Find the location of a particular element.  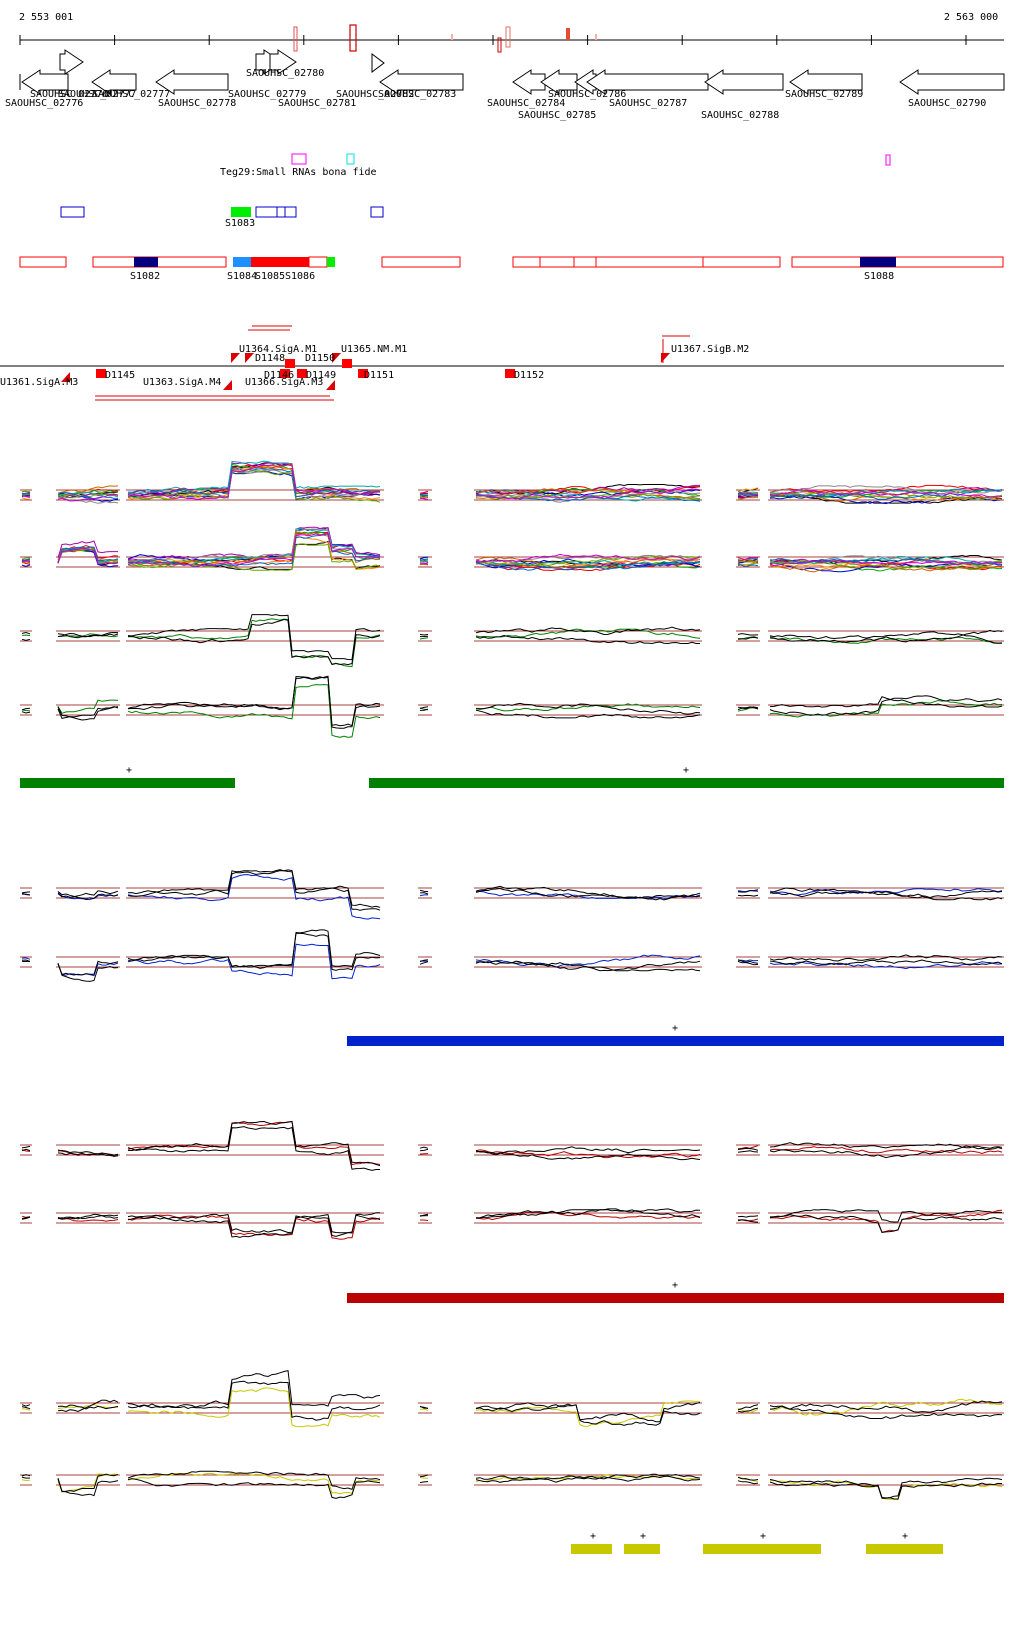

small-rna-label: Teg29:Small RNAs bona fide is located at coordinates (298, 172).